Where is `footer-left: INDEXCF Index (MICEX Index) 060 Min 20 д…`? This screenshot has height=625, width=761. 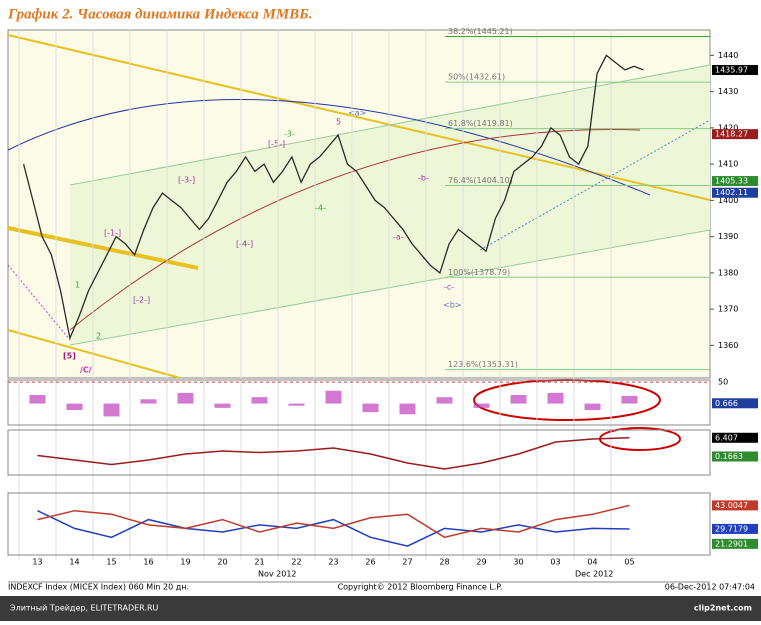 footer-left: INDEXCF Index (MICEX Index) 060 Min 20 д… is located at coordinates (98, 587).